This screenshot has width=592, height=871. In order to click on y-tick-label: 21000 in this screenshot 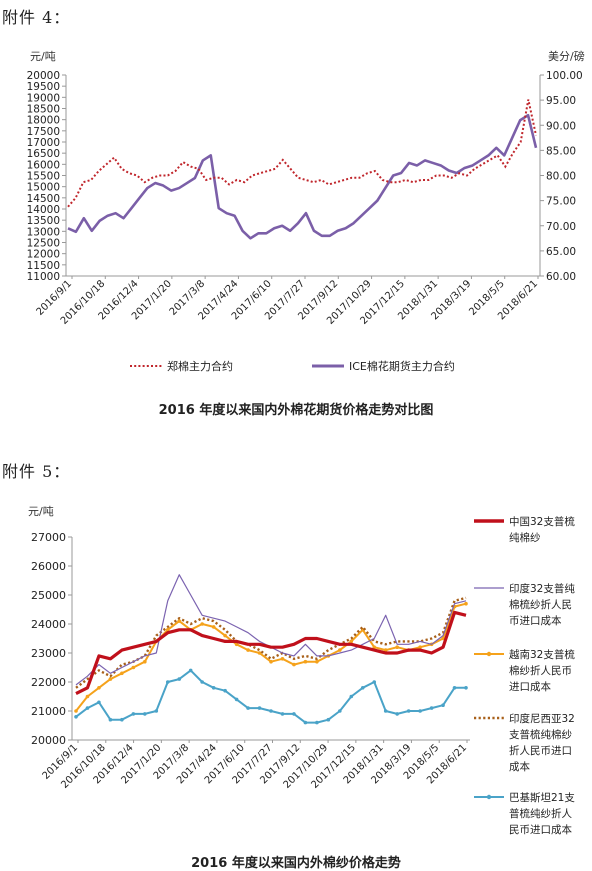, I will do `click(48, 711)`.